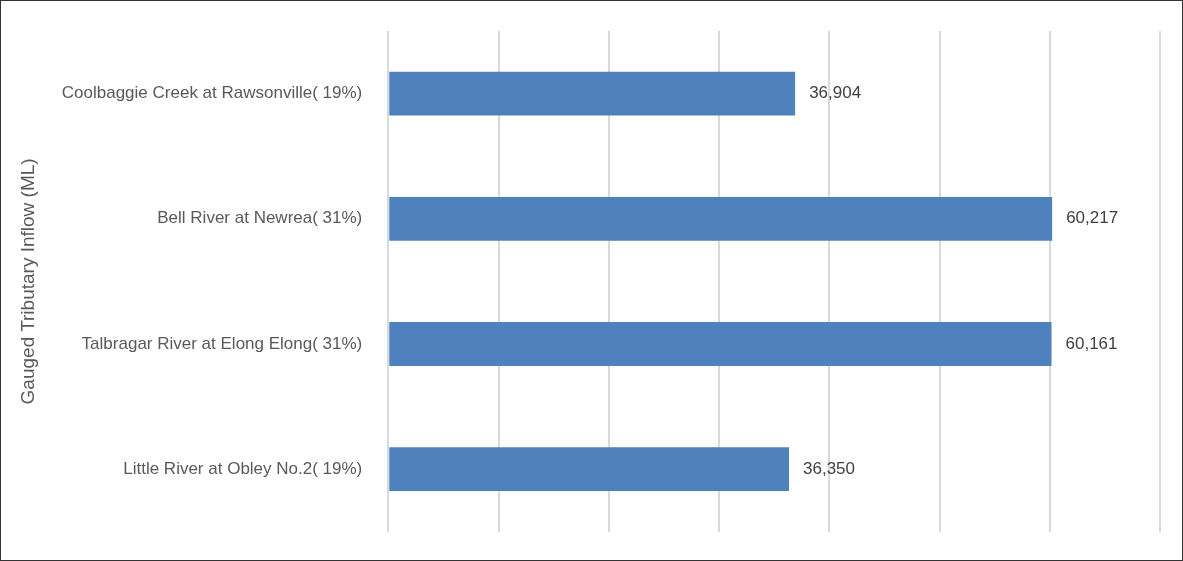  Describe the element at coordinates (260, 218) in the screenshot. I see `y-tick-label: Bell River at Newrea( 31%)` at that location.